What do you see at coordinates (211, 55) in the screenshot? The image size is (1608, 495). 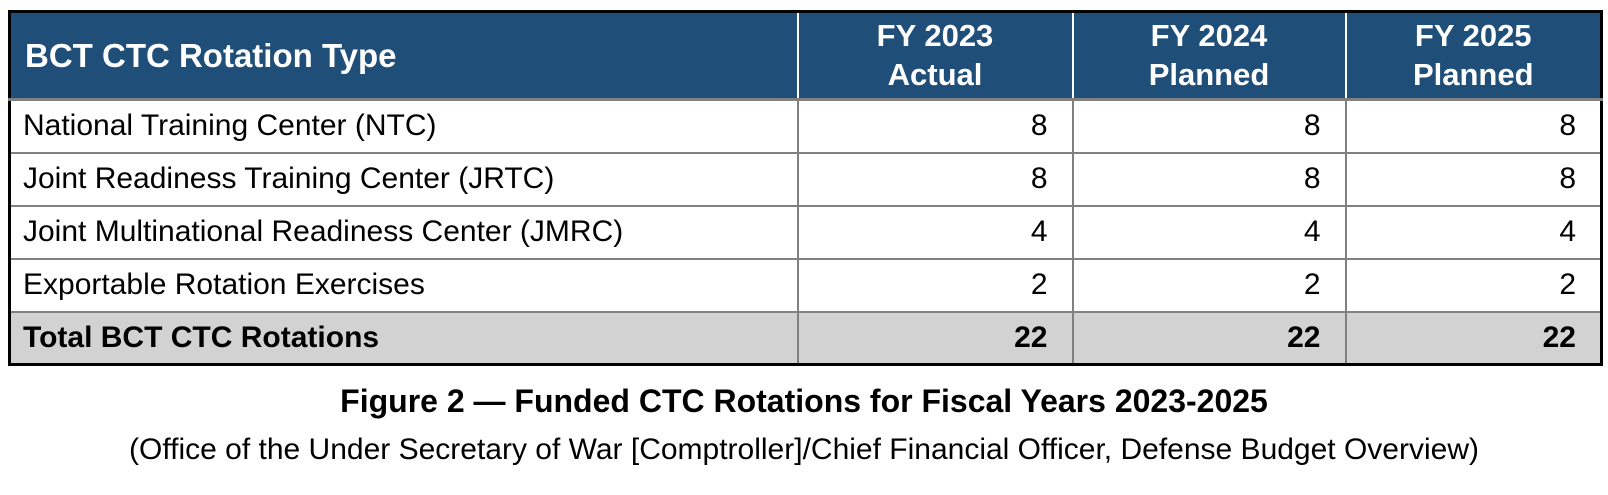 I see `header-rotation-type-label: BCT CTC Rotation Type` at bounding box center [211, 55].